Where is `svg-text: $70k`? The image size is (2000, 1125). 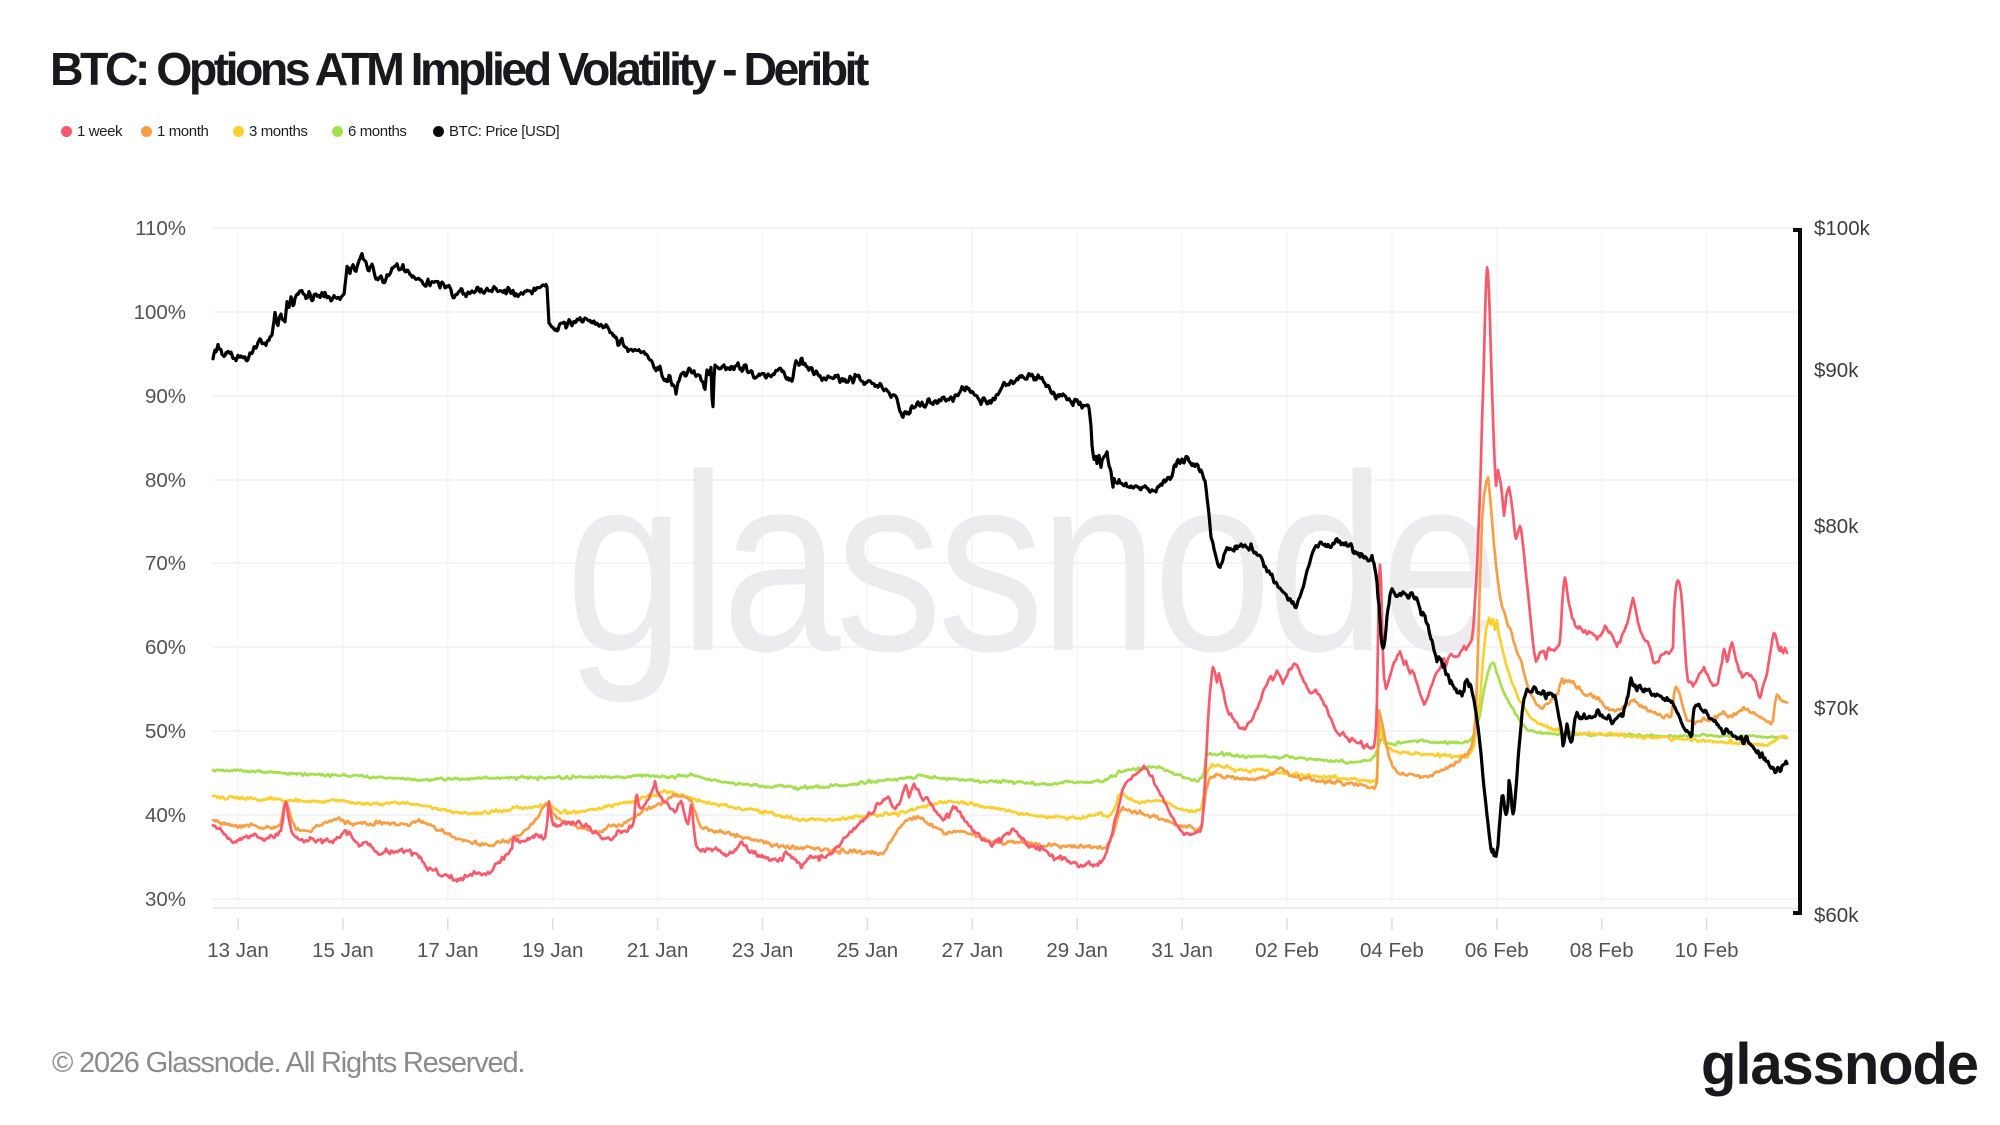
svg-text: $70k is located at coordinates (1836, 708).